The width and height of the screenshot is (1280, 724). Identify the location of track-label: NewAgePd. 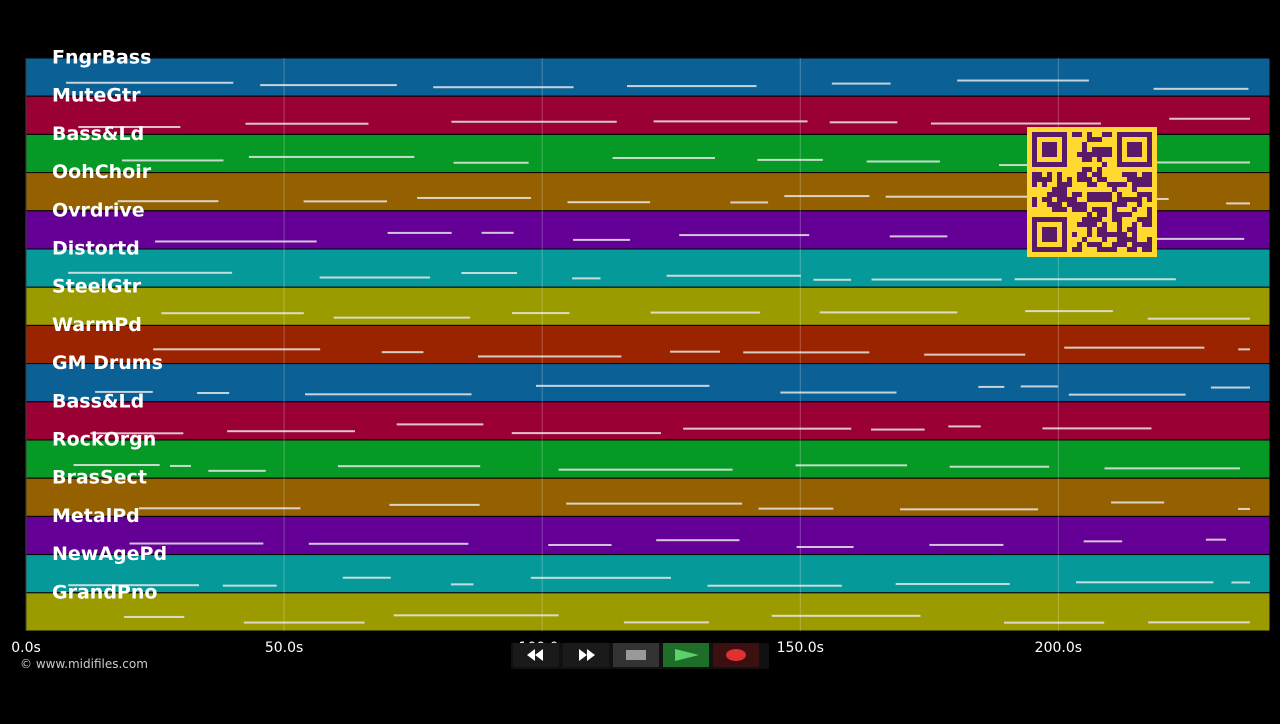
(109, 554).